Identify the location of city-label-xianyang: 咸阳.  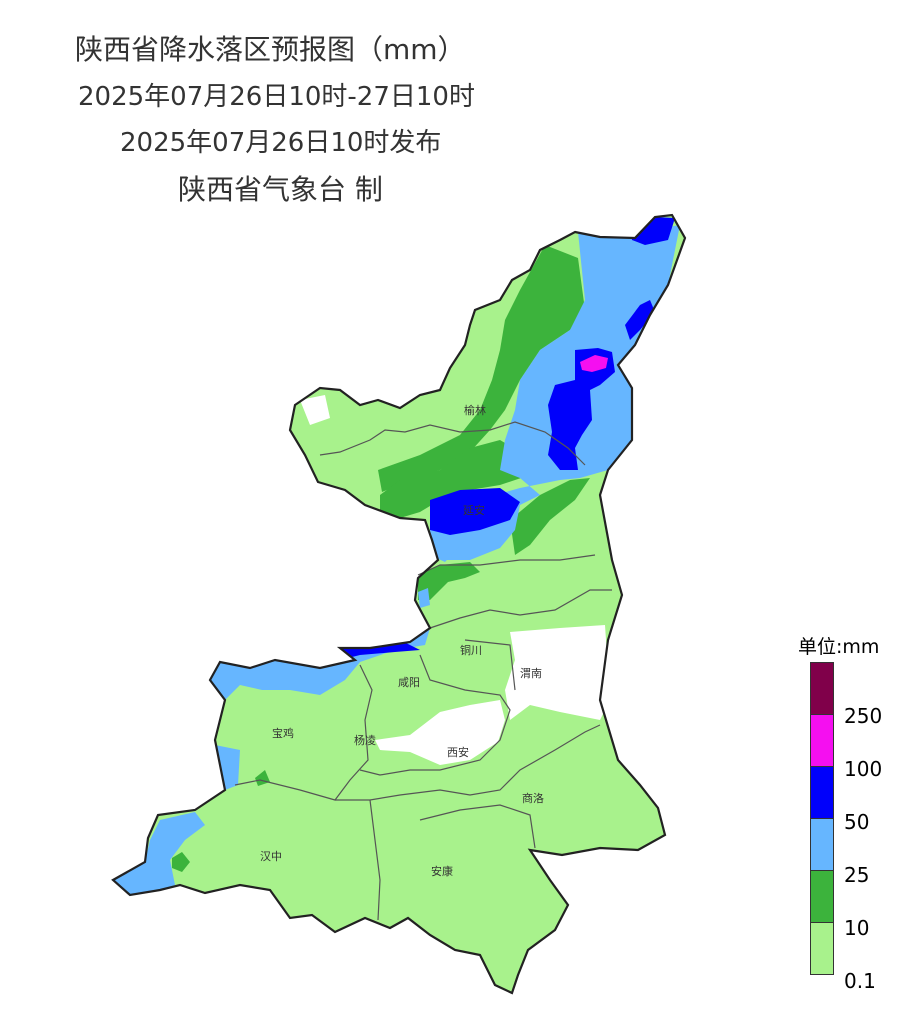
(409, 682).